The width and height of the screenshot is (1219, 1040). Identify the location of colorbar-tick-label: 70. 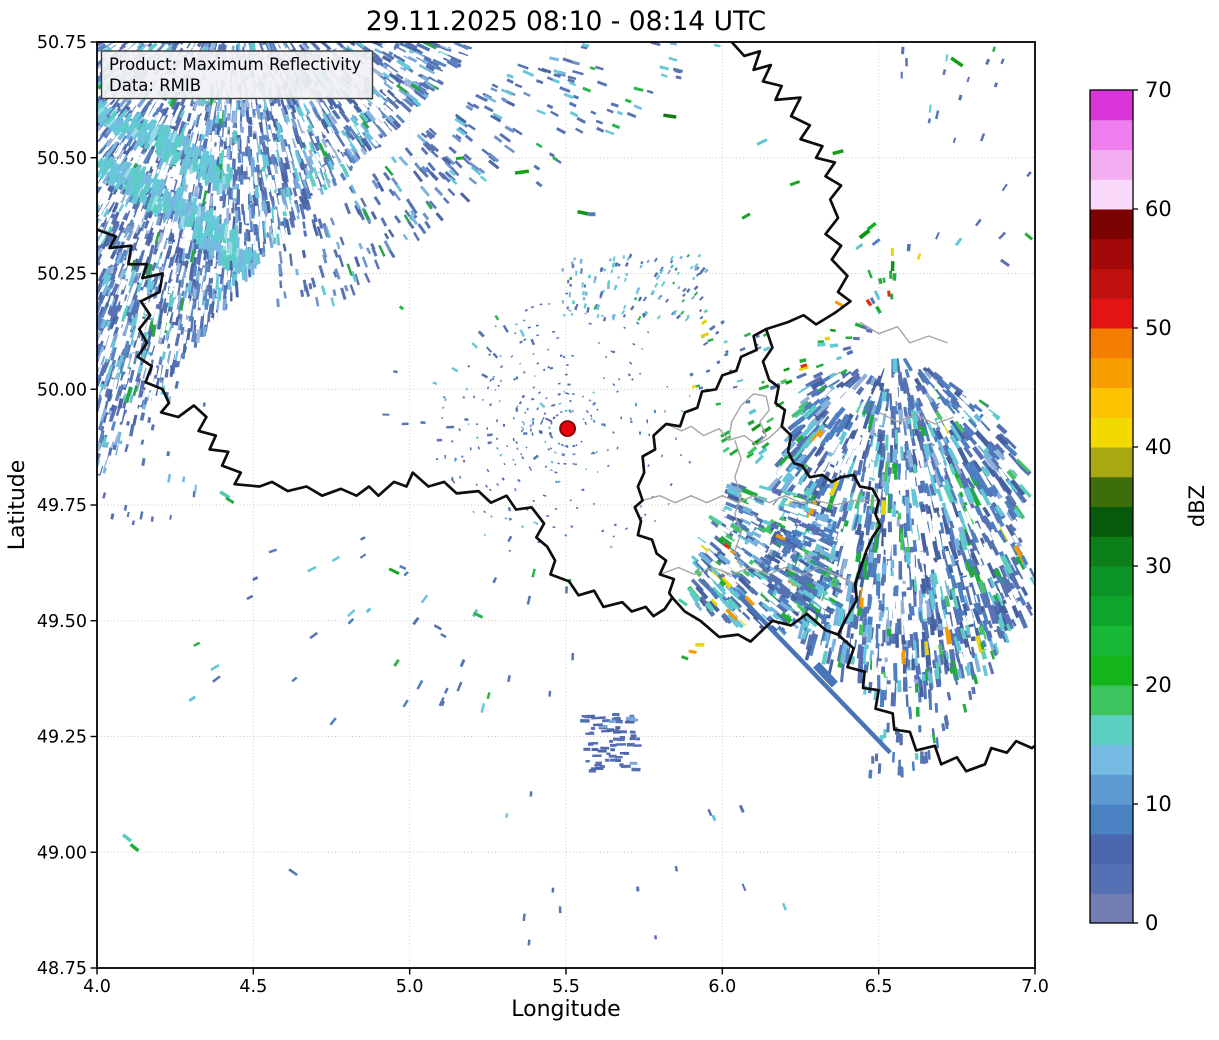
(1158, 90).